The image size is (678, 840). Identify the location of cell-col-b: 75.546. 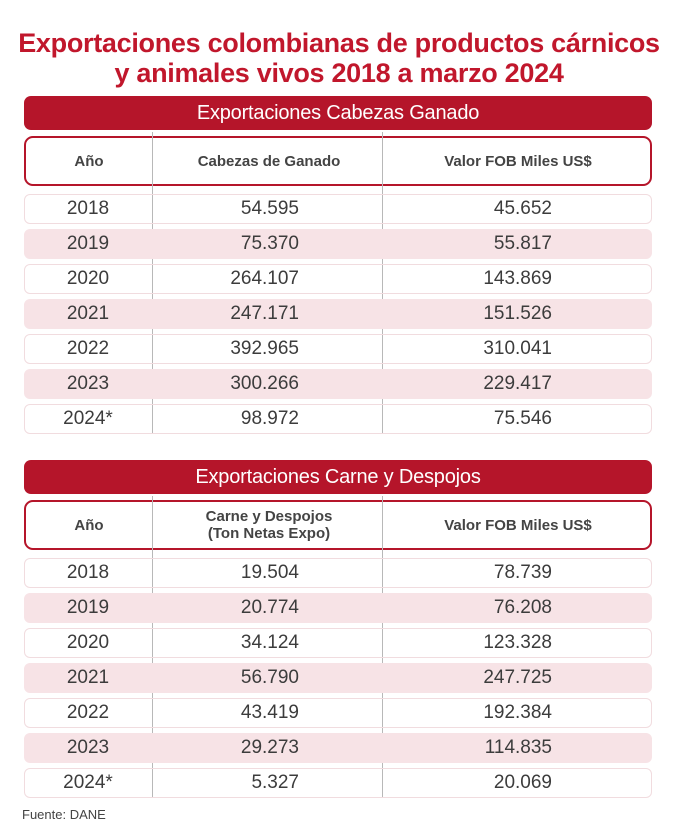
(522, 418).